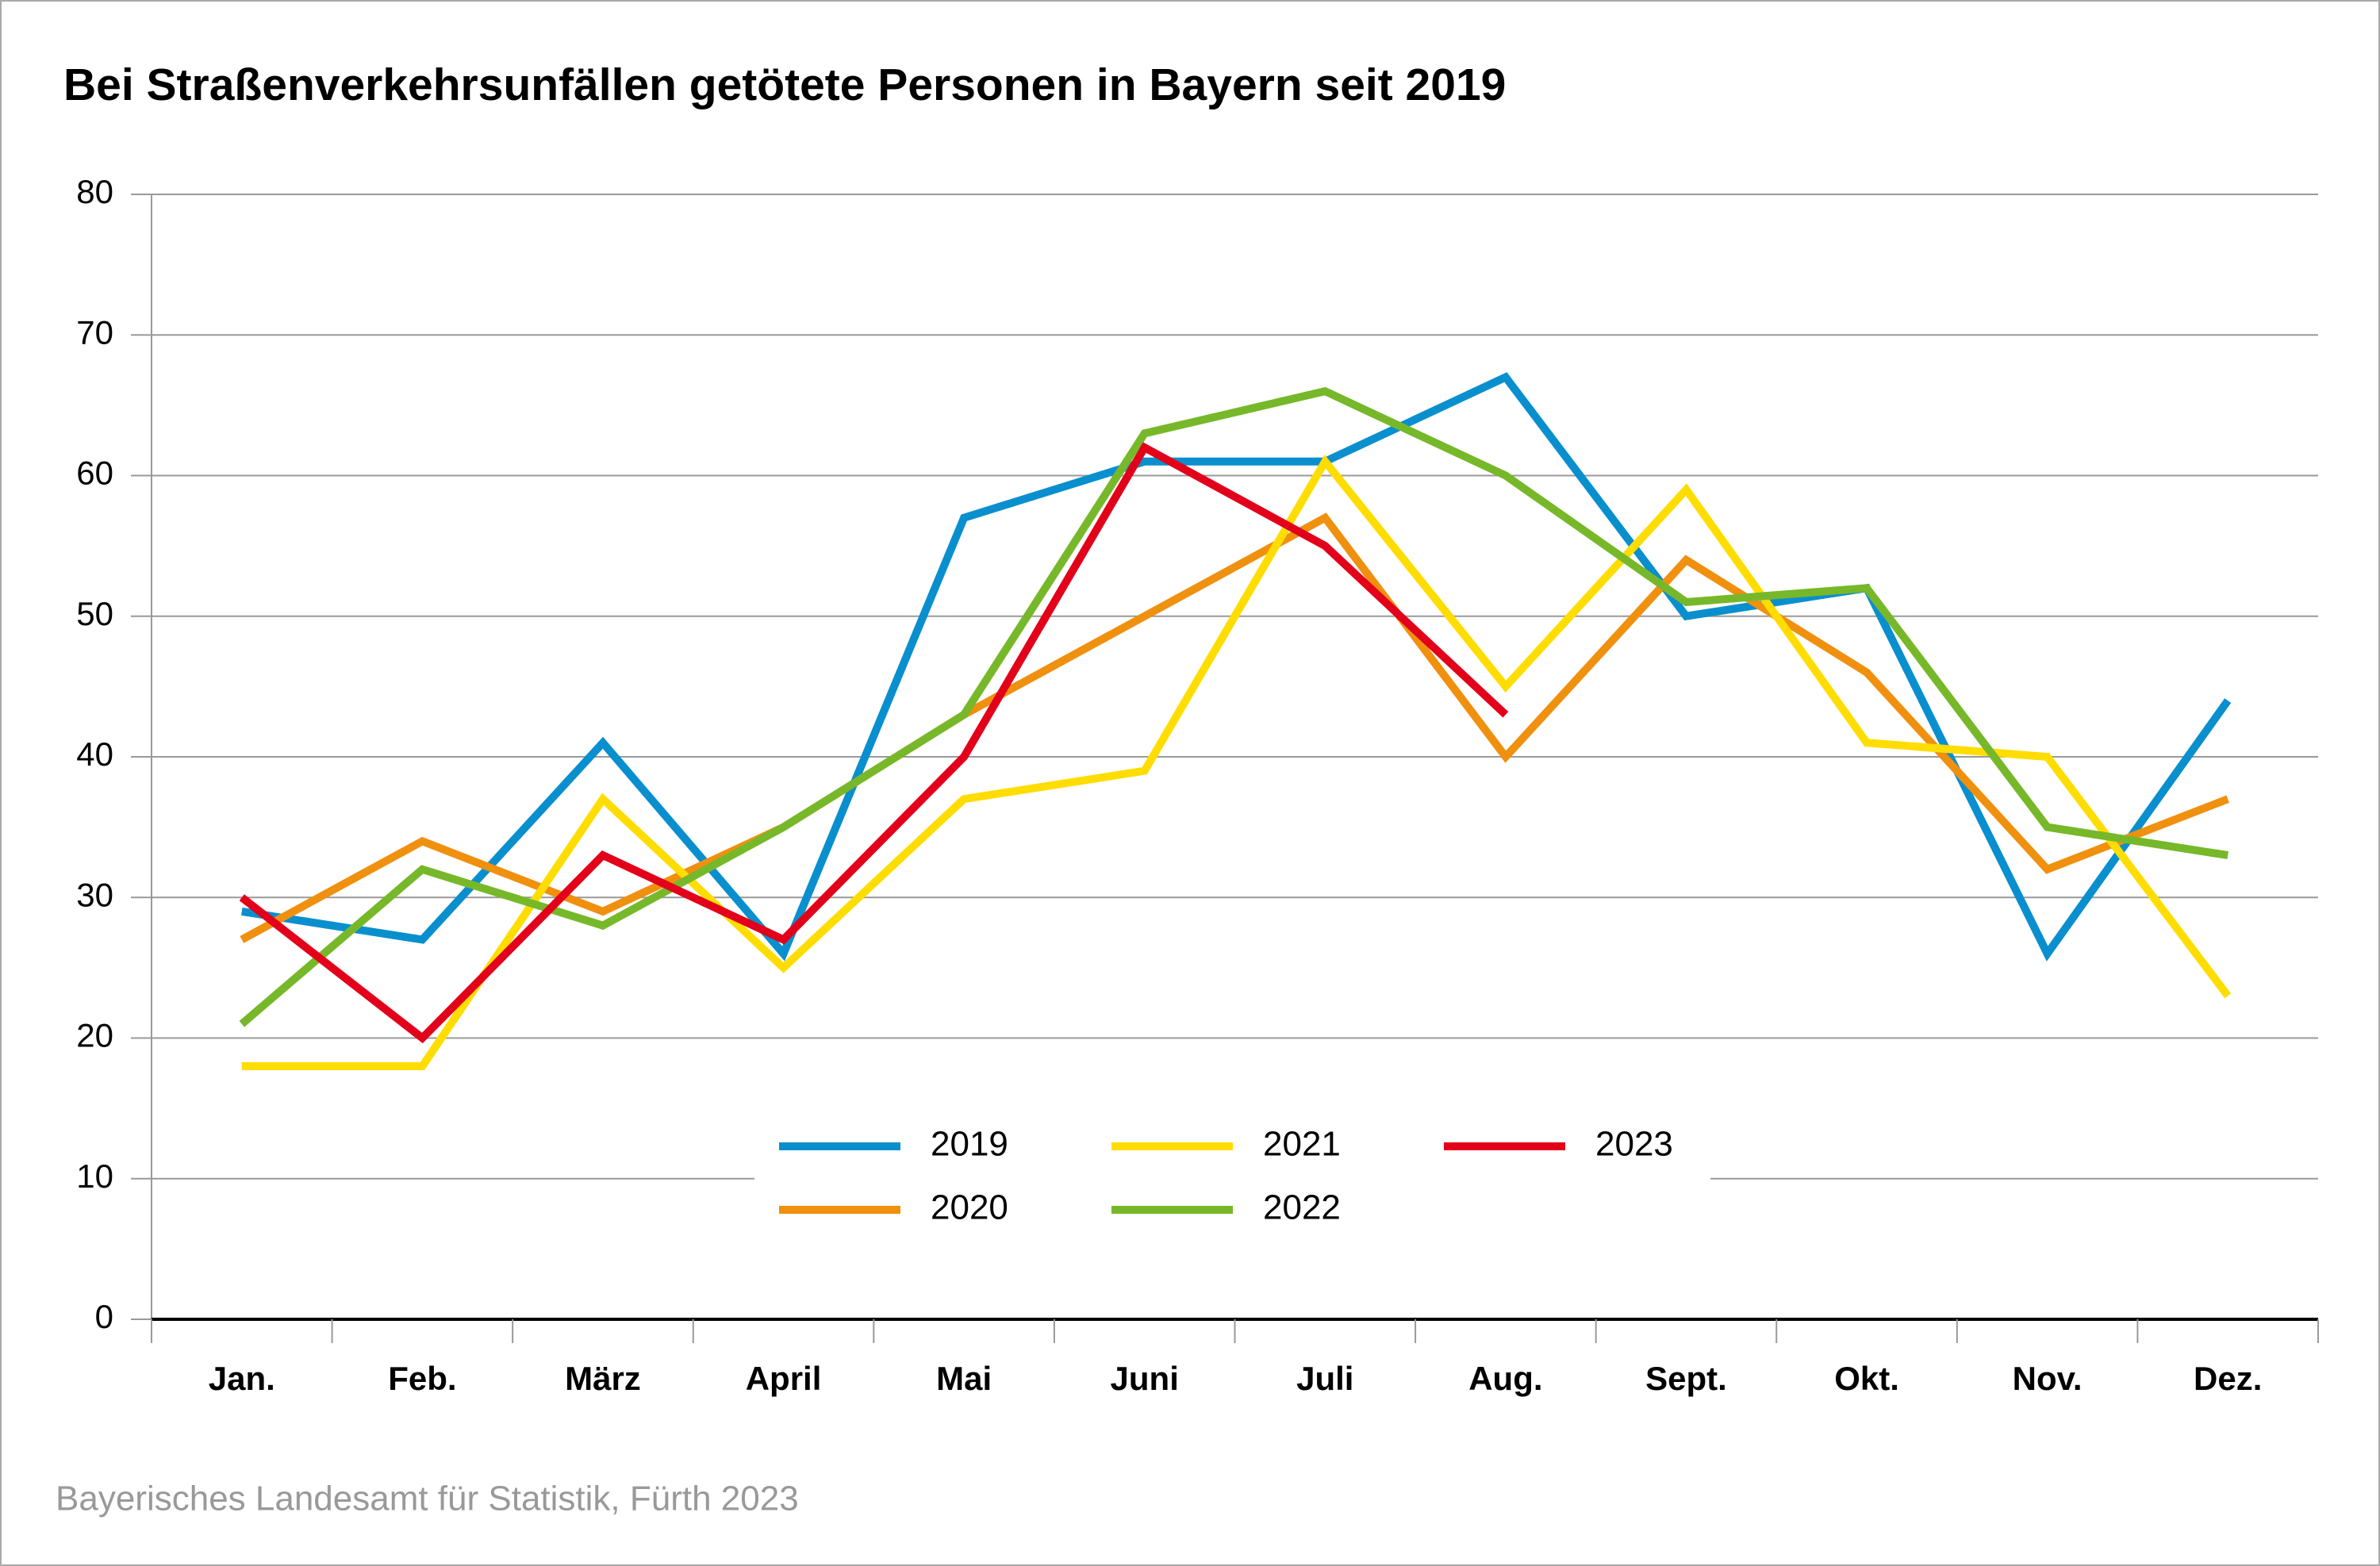 The height and width of the screenshot is (1566, 2380). I want to click on legend-label: 2022, so click(1302, 1207).